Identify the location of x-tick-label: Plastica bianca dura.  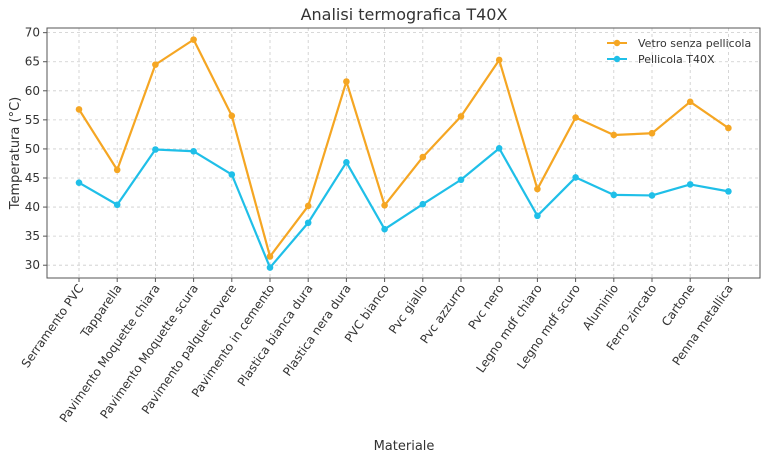
(275, 335).